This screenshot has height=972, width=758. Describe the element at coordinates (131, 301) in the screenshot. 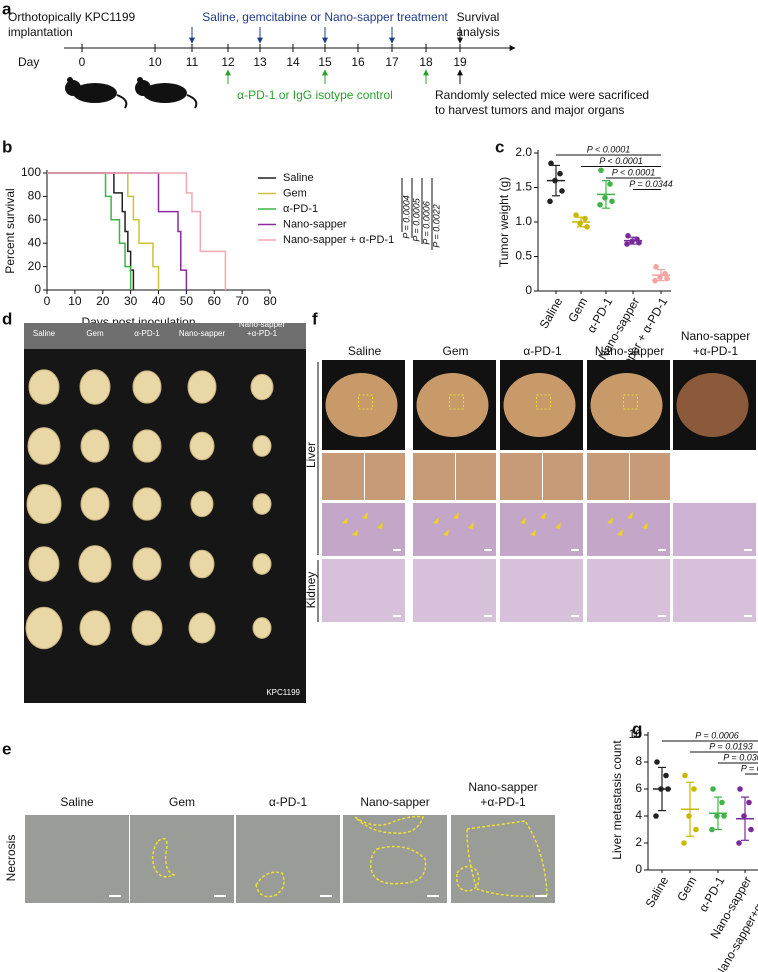

I see `x-tick-label: 30` at that location.